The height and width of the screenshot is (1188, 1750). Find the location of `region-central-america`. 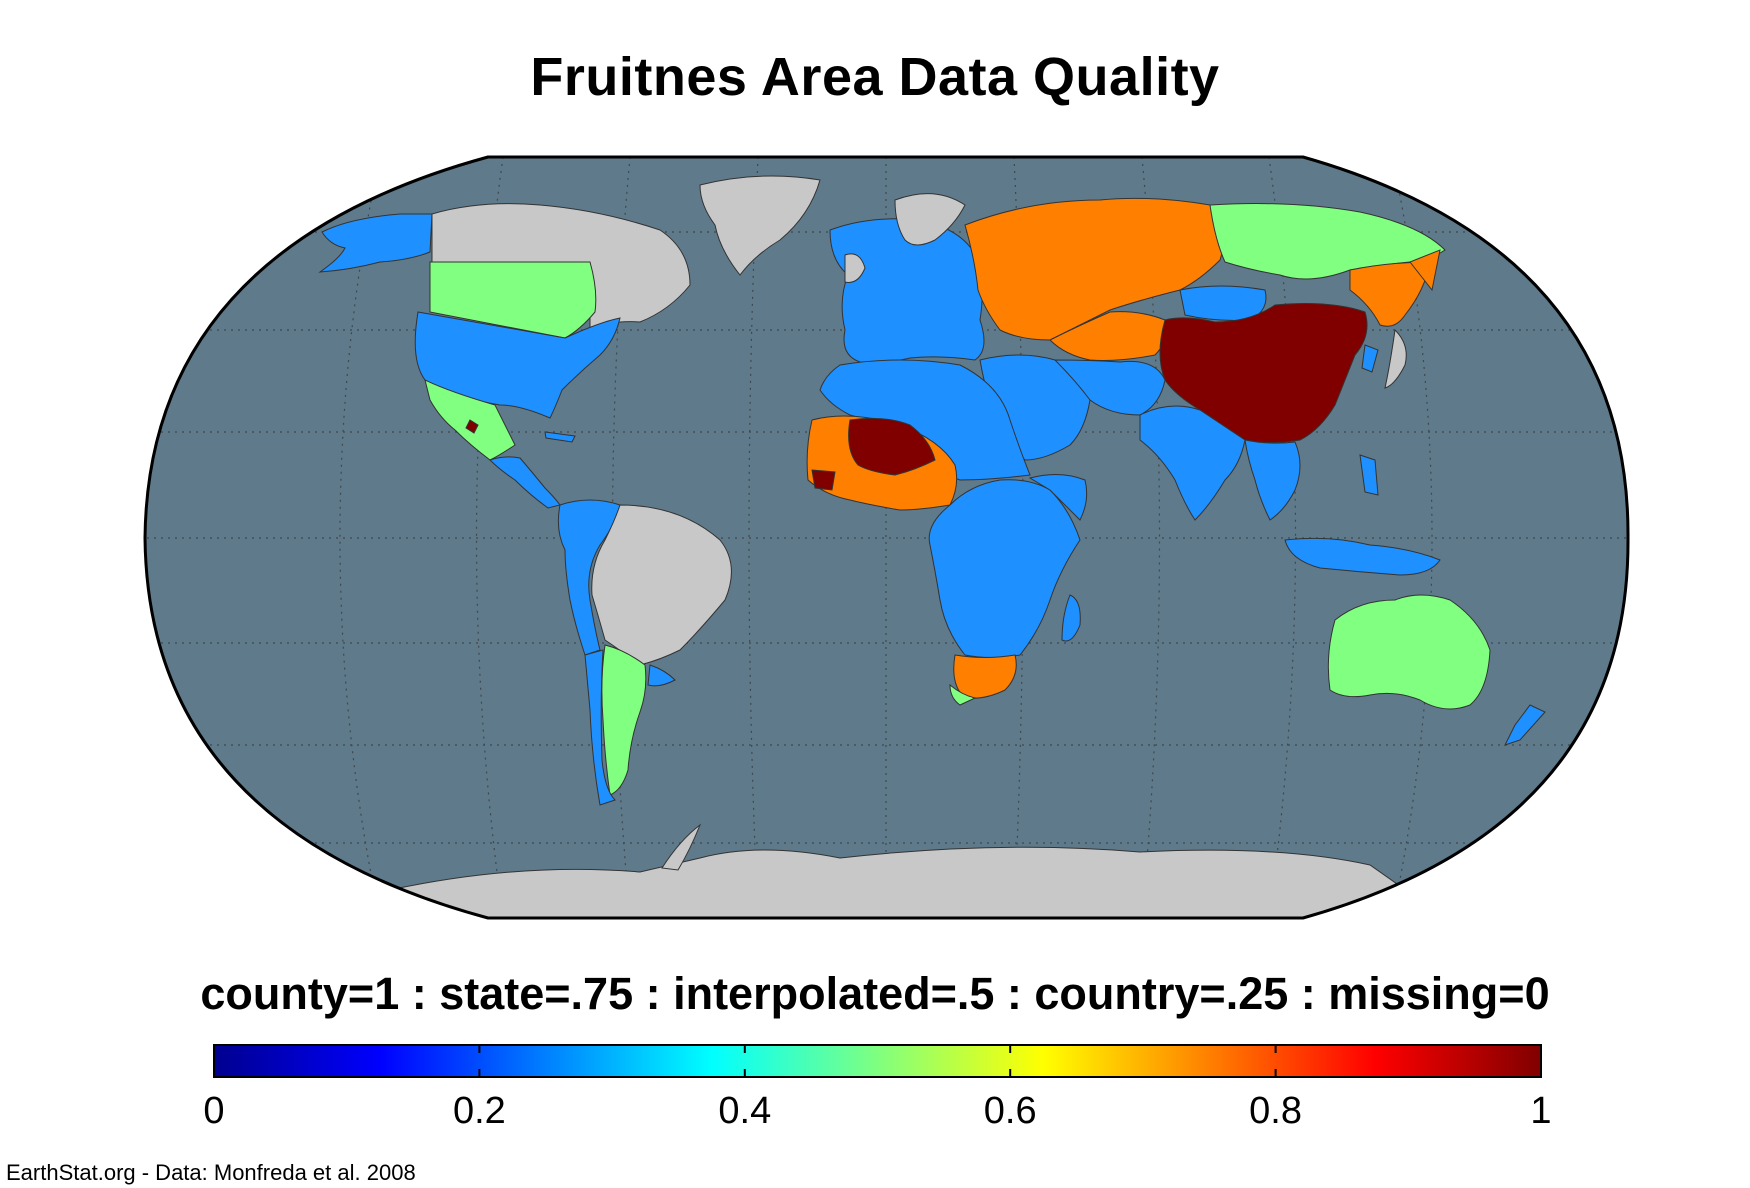

region-central-america is located at coordinates (525, 482).